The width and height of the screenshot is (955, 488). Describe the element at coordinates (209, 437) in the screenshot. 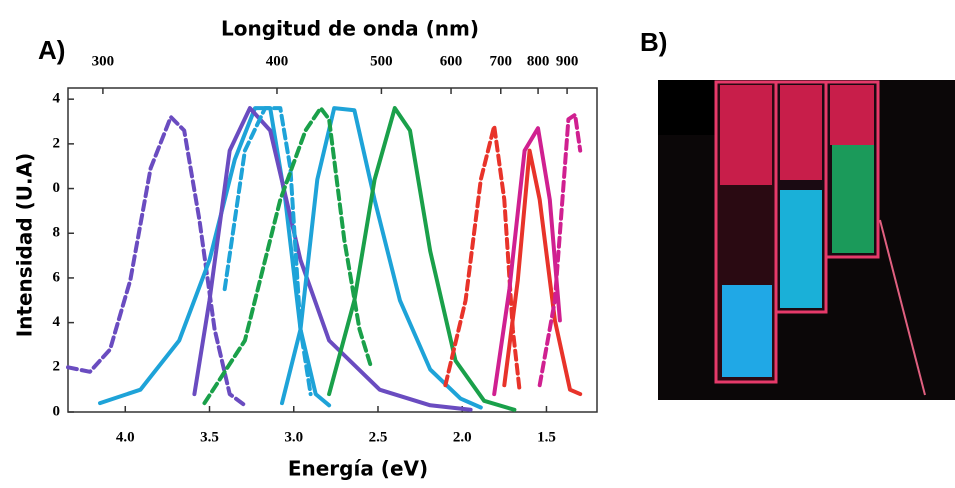

I see `x-tick-label: 3.5` at that location.